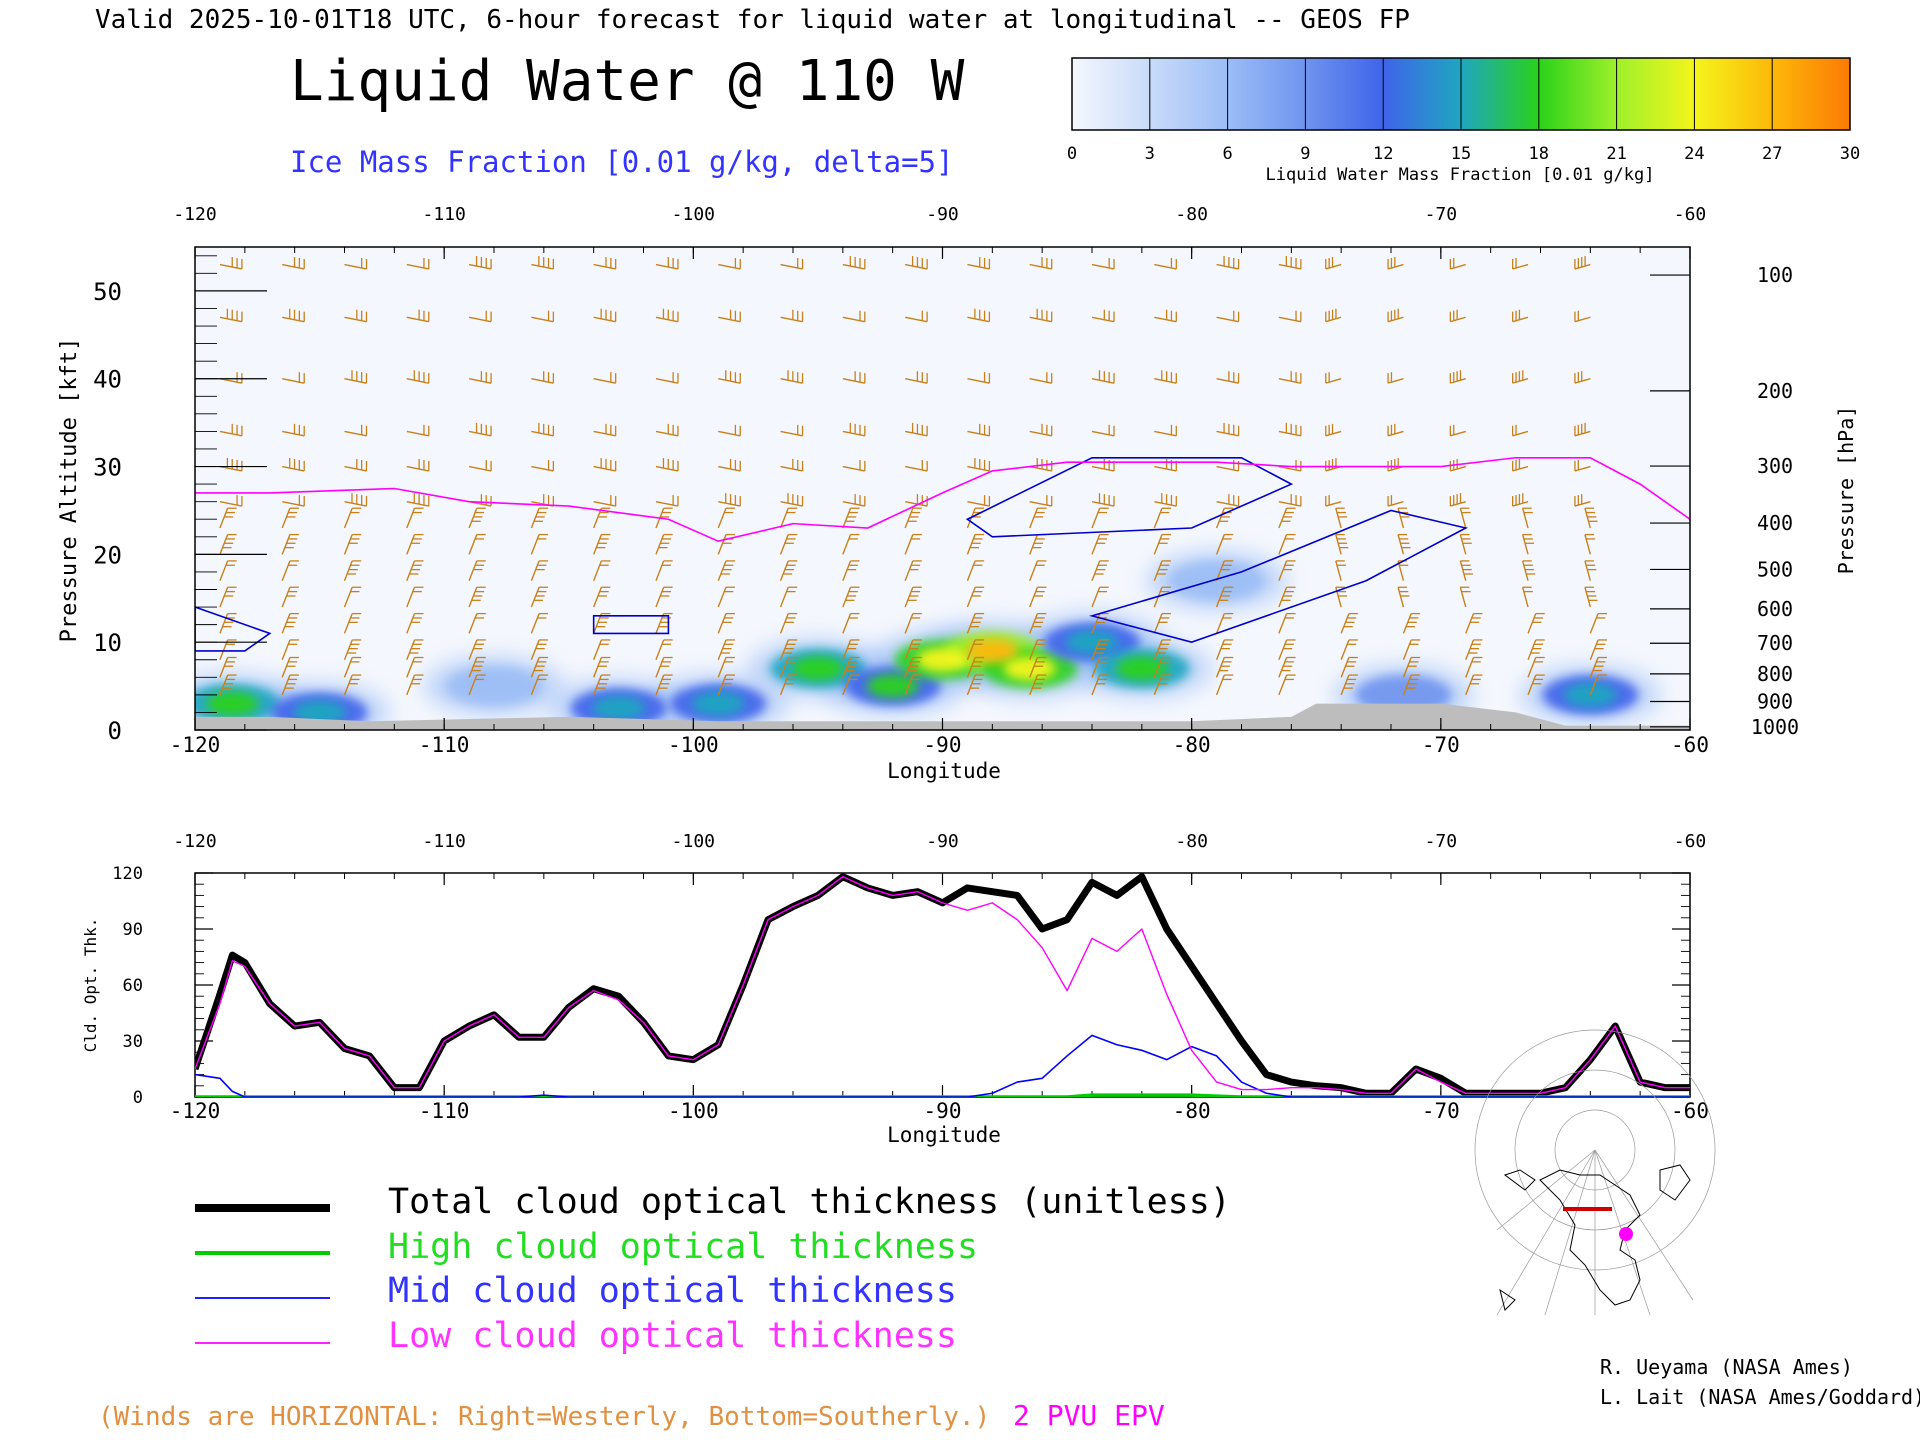  I want to click on bottom-x-tick-label-lower: -90, so click(943, 1111).